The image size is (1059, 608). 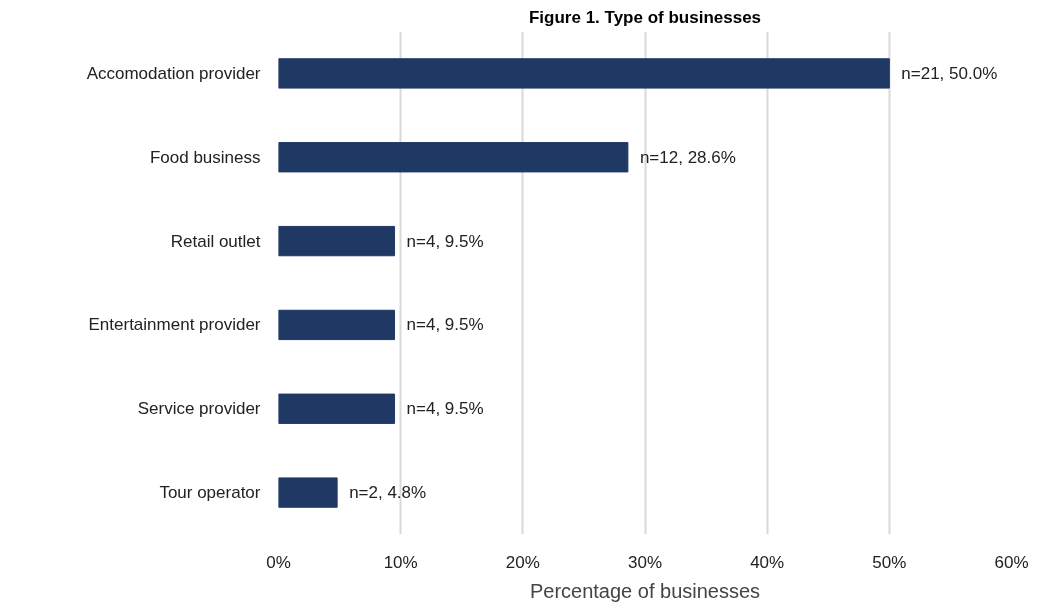 What do you see at coordinates (174, 325) in the screenshot?
I see `y-tick-label: Entertainment provider` at bounding box center [174, 325].